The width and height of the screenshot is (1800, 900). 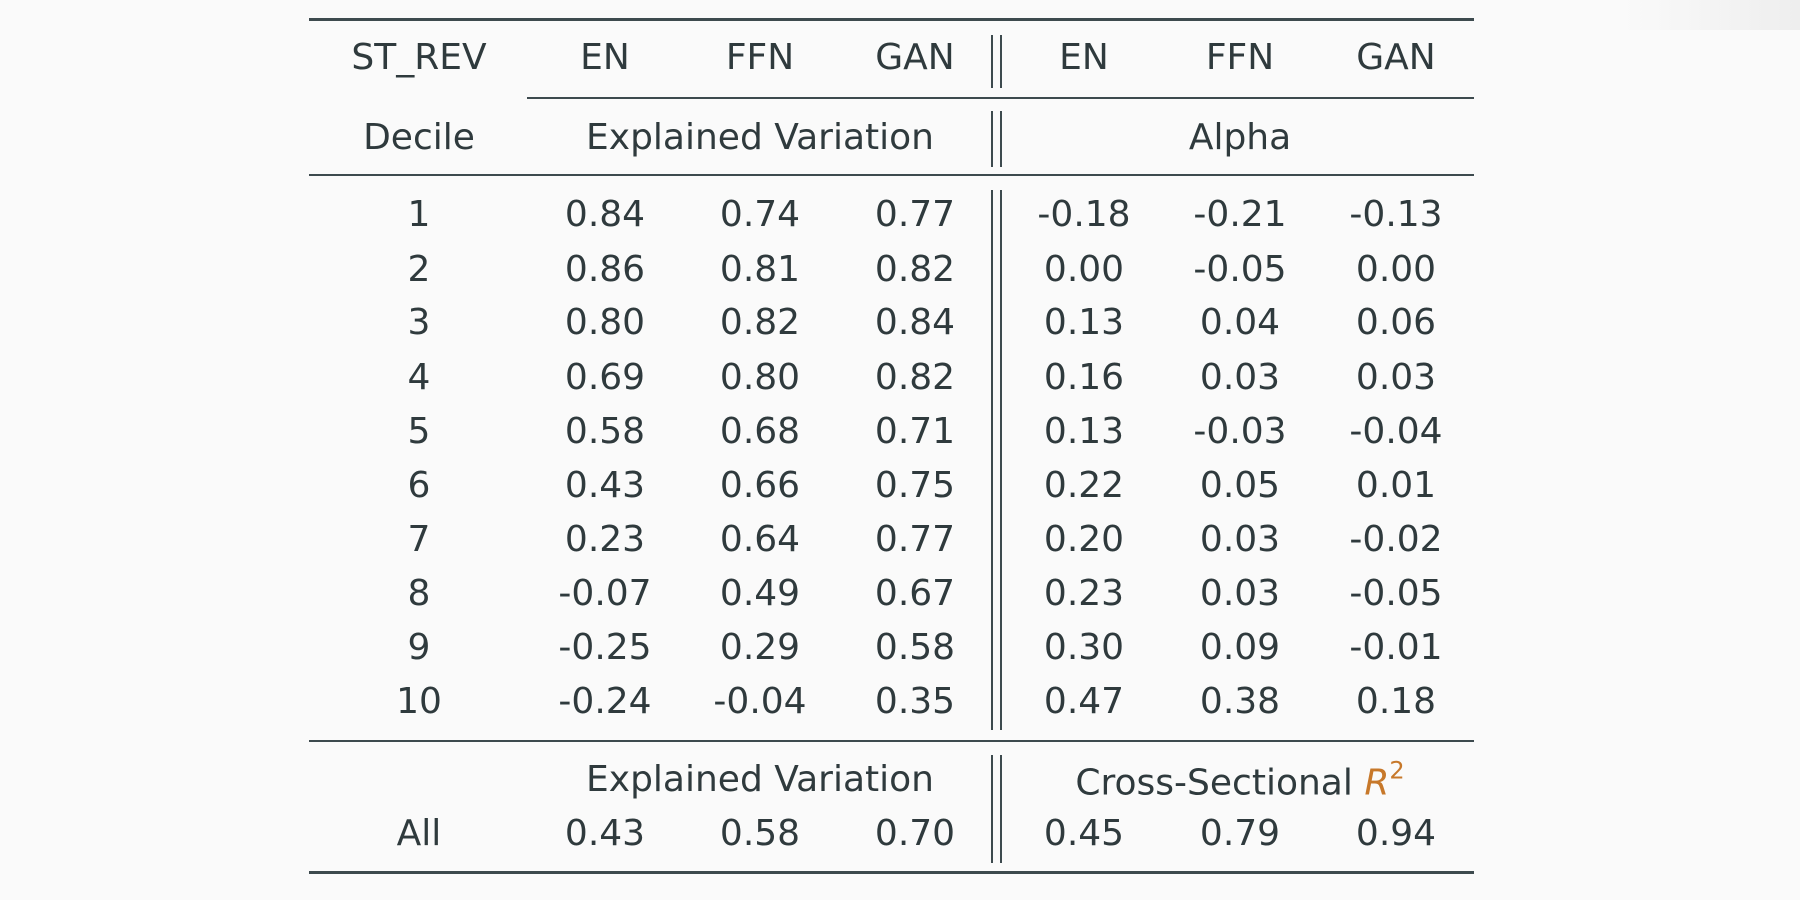 I want to click on alpha-gan-cell: 0.18, so click(x=1396, y=701).